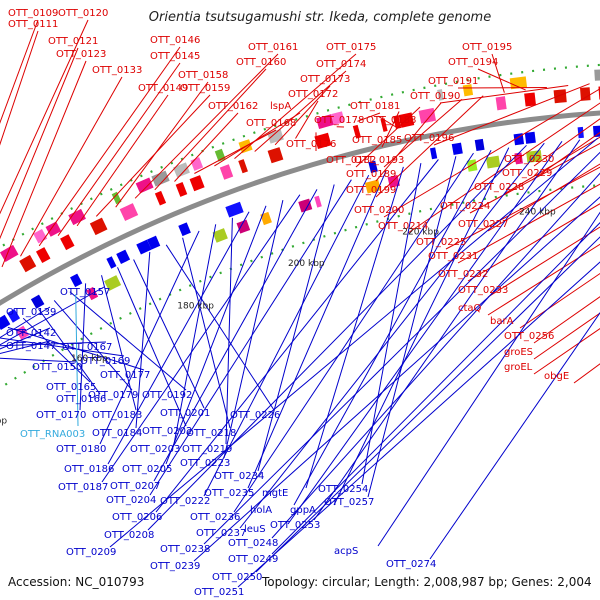 The height and width of the screenshot is (600, 600). What do you see at coordinates (253, 543) in the screenshot?
I see `reverse-gene-label: OTT_0248` at bounding box center [253, 543].